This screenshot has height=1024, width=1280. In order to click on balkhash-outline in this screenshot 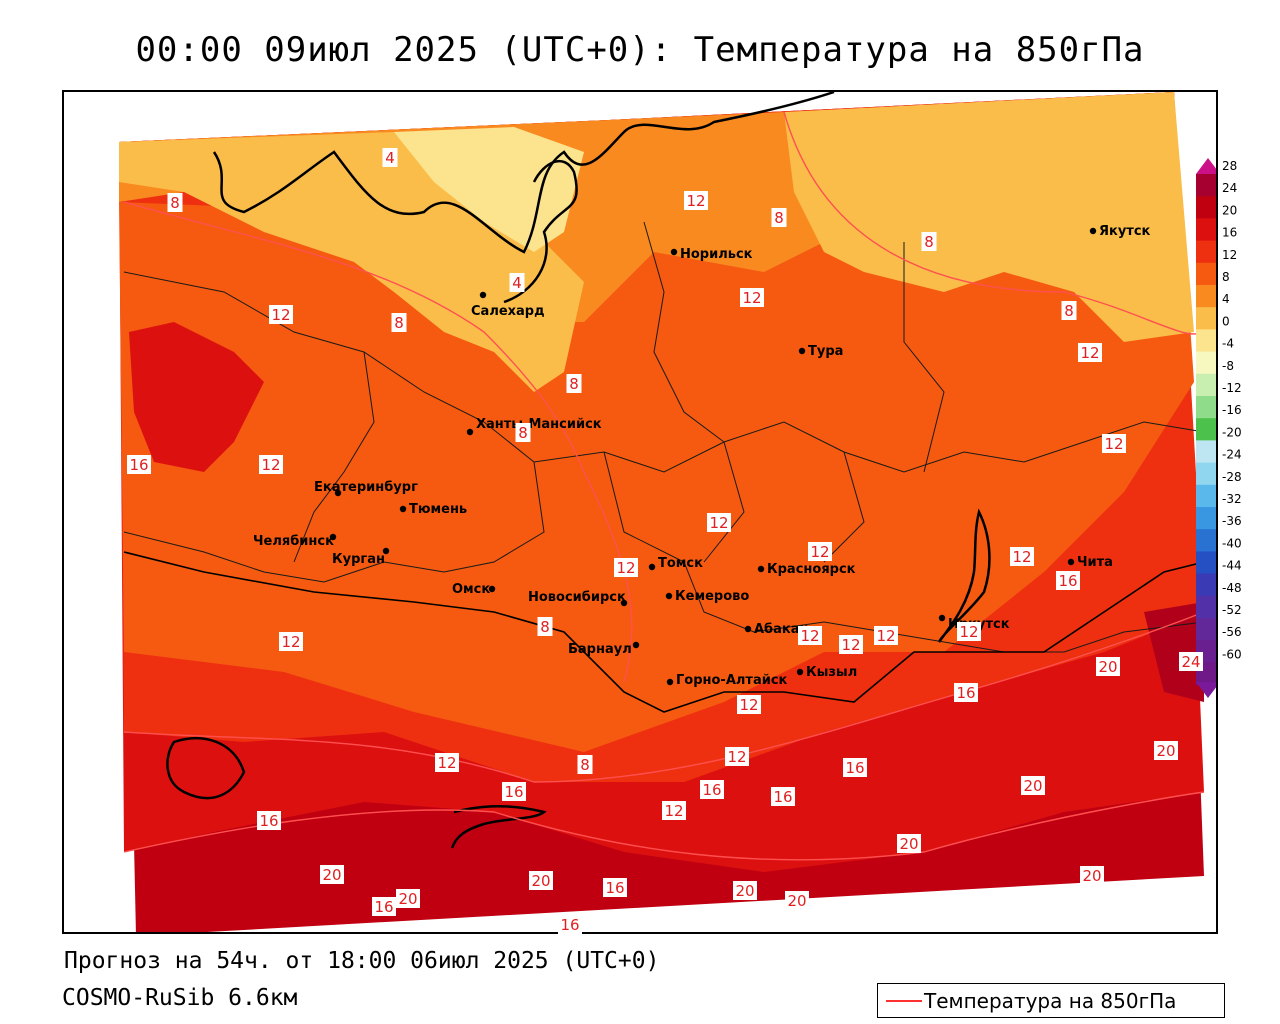, I will do `click(498, 826)`.